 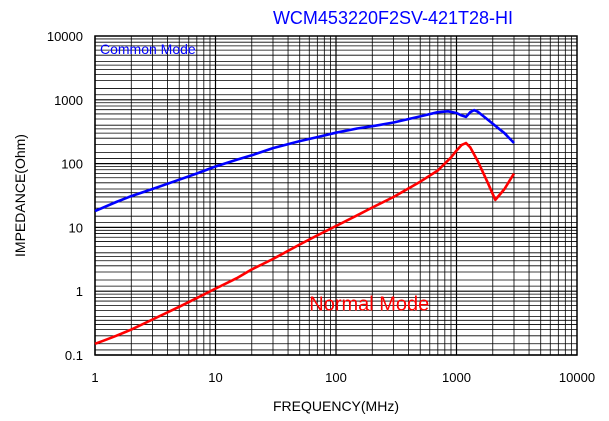 What do you see at coordinates (148, 49) in the screenshot?
I see `annotation-common-mode: Common Mode` at bounding box center [148, 49].